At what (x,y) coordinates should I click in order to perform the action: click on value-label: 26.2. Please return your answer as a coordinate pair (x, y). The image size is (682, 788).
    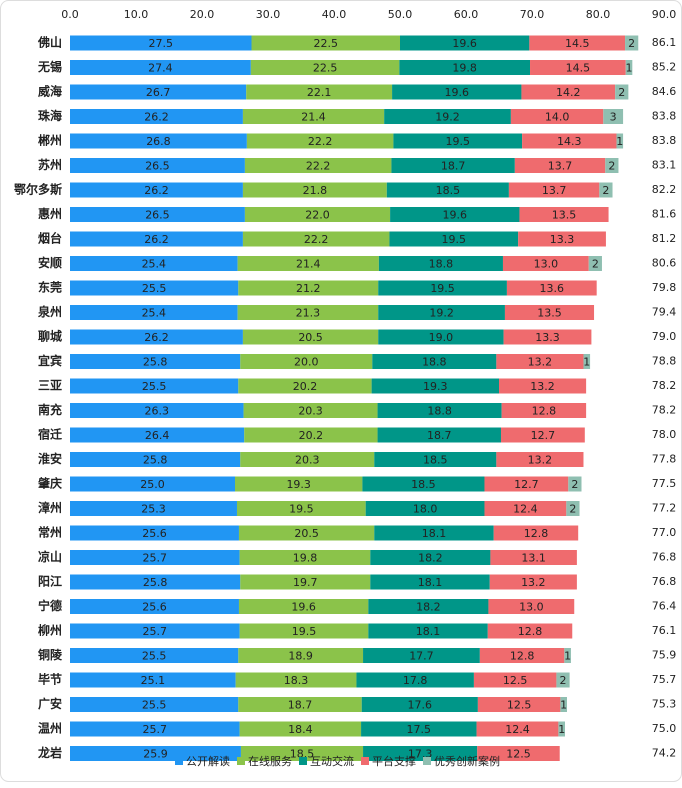
    Looking at the image, I should click on (156, 337).